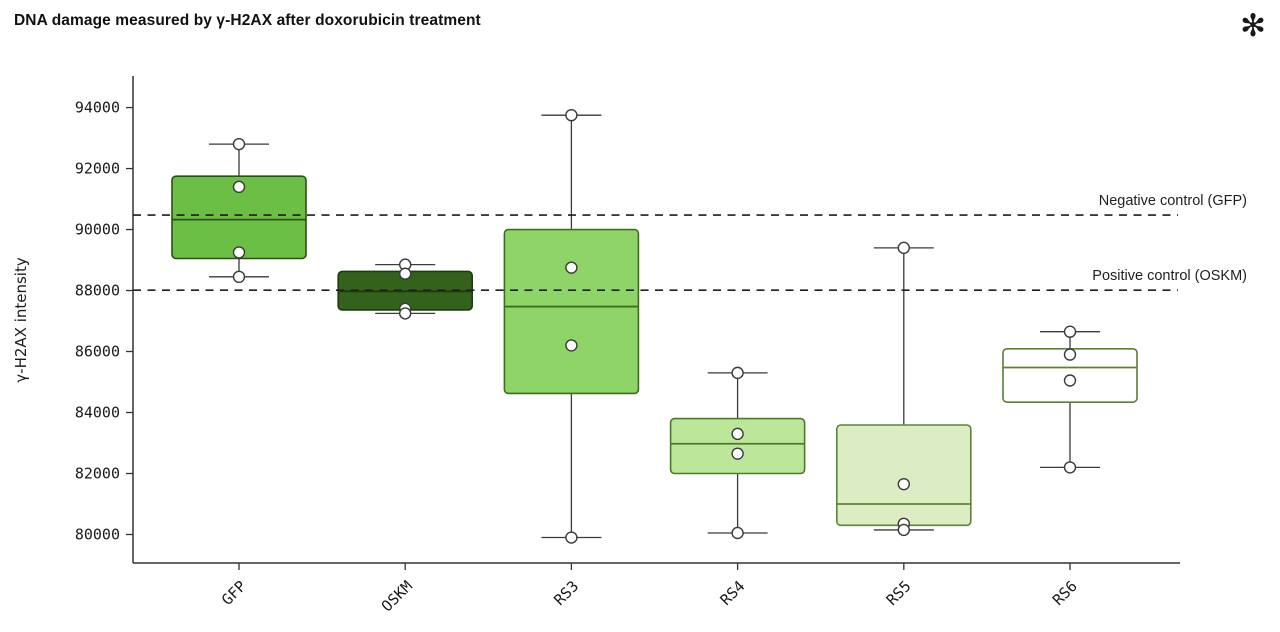 Image resolution: width=1280 pixels, height=632 pixels. What do you see at coordinates (21, 320) in the screenshot?
I see `y-axis-label: γ-H2AX intensity` at bounding box center [21, 320].